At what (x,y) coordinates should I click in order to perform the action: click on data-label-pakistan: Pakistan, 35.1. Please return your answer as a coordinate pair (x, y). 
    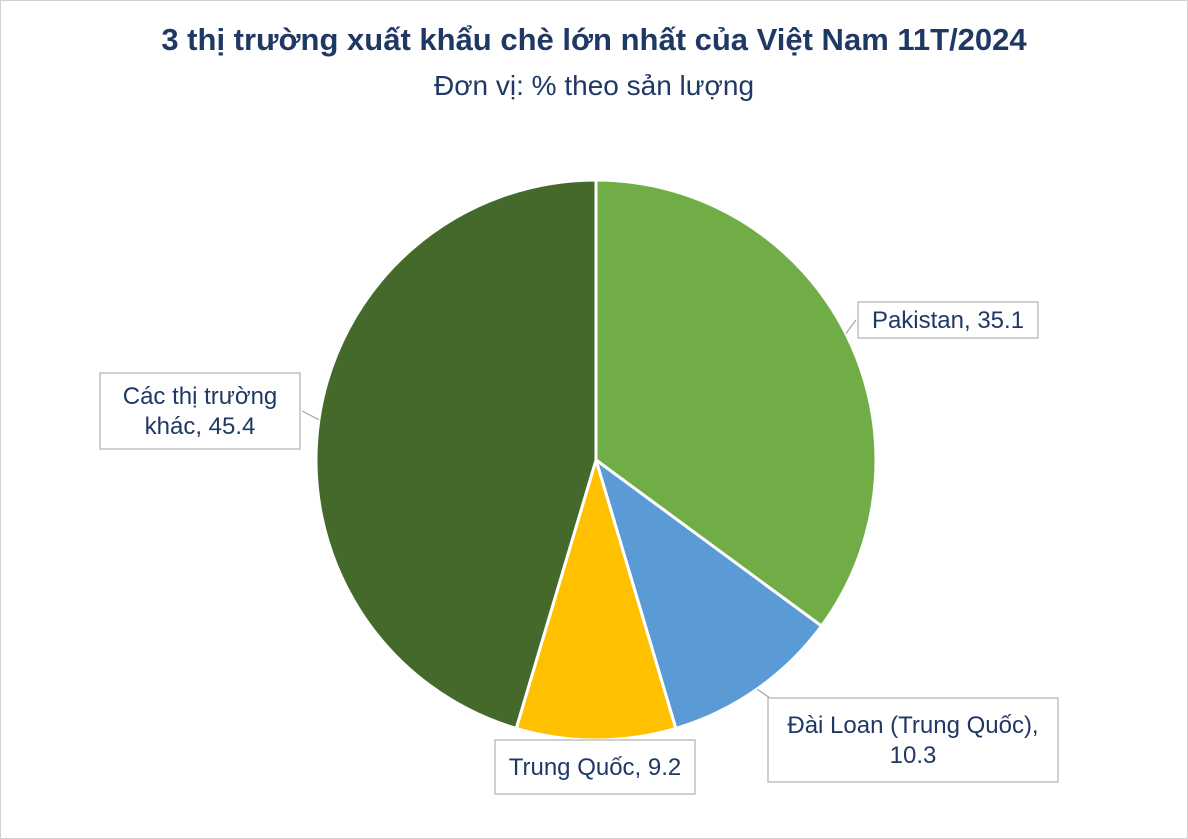
    Looking at the image, I should click on (948, 320).